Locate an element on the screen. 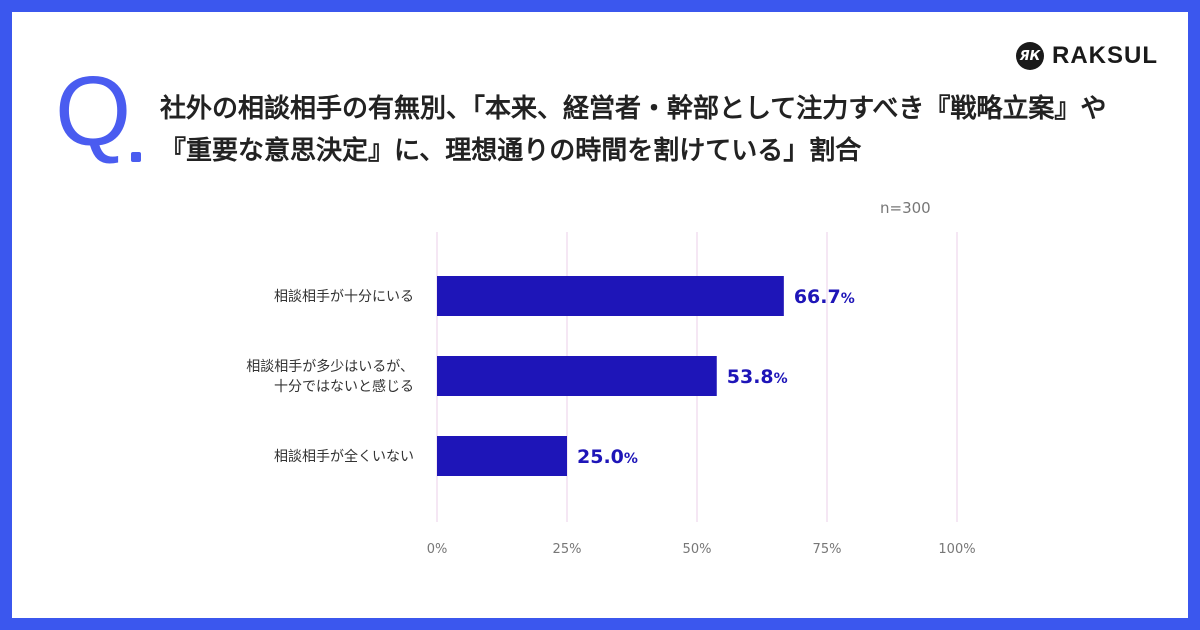 The height and width of the screenshot is (630, 1200). value-label-1: 53.8% is located at coordinates (757, 377).